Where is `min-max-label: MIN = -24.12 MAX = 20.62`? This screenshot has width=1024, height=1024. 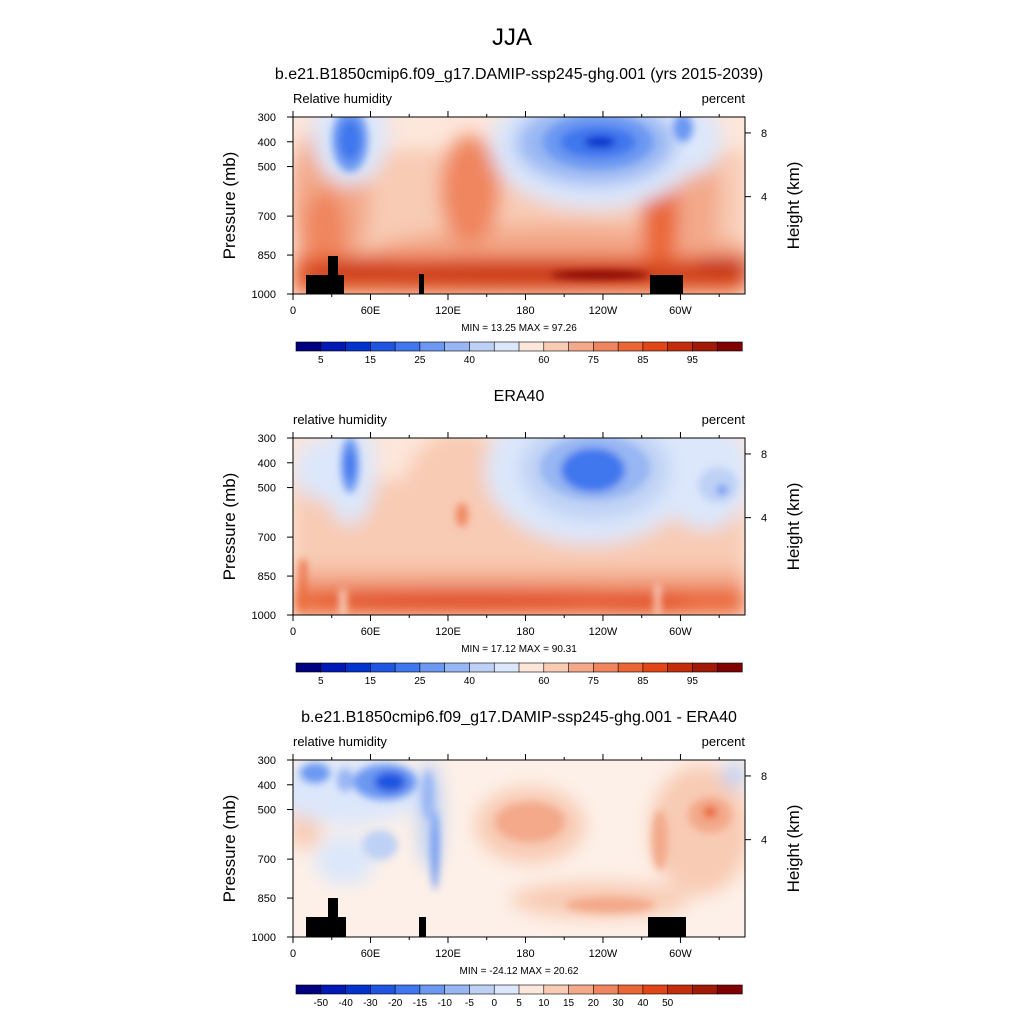
min-max-label: MIN = -24.12 MAX = 20.62 is located at coordinates (519, 971).